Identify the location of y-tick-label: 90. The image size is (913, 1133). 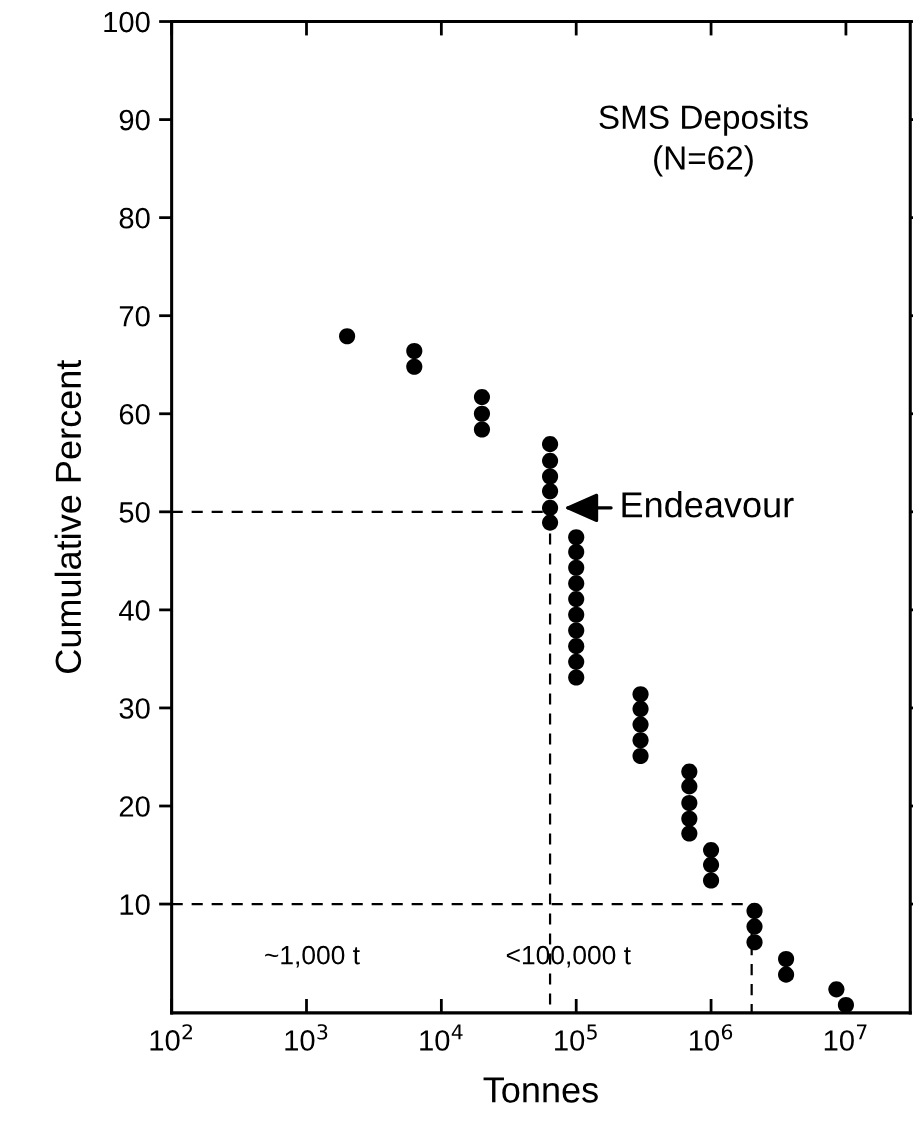
(134, 120).